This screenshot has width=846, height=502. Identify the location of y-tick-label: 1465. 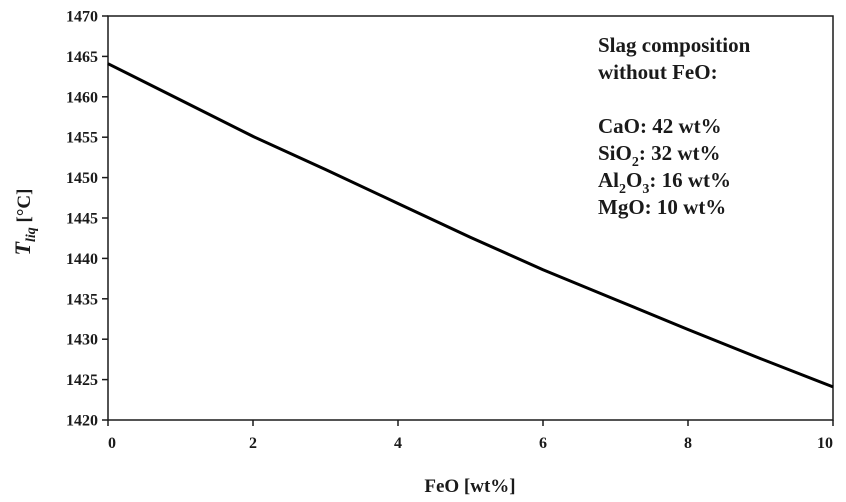
(82, 57).